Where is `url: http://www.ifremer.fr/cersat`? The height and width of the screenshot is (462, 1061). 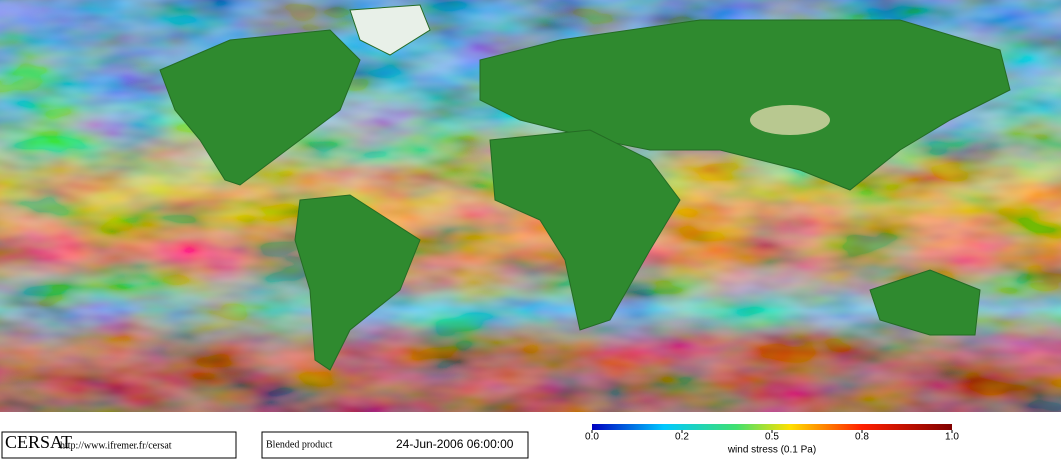 url: http://www.ifremer.fr/cersat is located at coordinates (116, 445).